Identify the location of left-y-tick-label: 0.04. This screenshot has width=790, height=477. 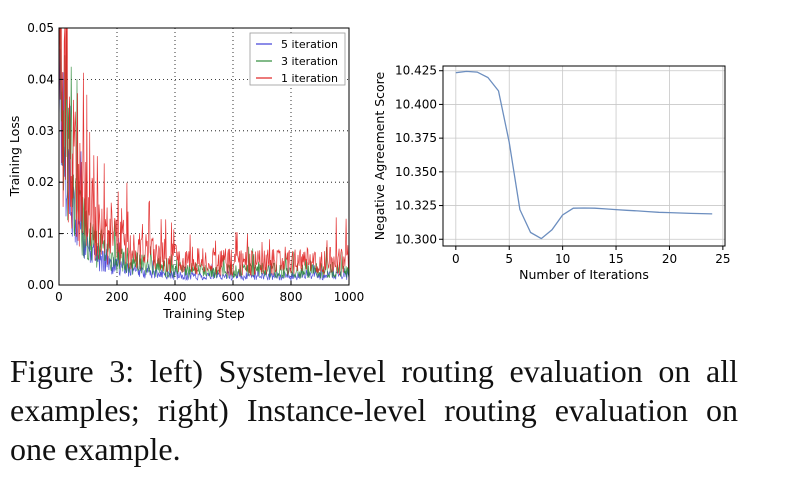
(40, 79).